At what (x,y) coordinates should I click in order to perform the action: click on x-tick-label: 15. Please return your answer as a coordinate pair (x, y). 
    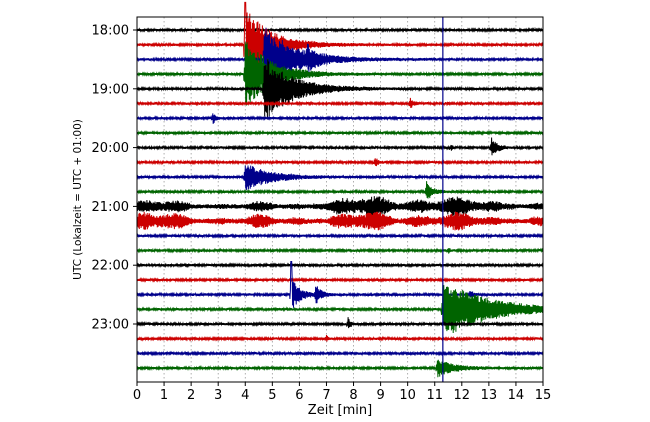
    Looking at the image, I should click on (543, 395).